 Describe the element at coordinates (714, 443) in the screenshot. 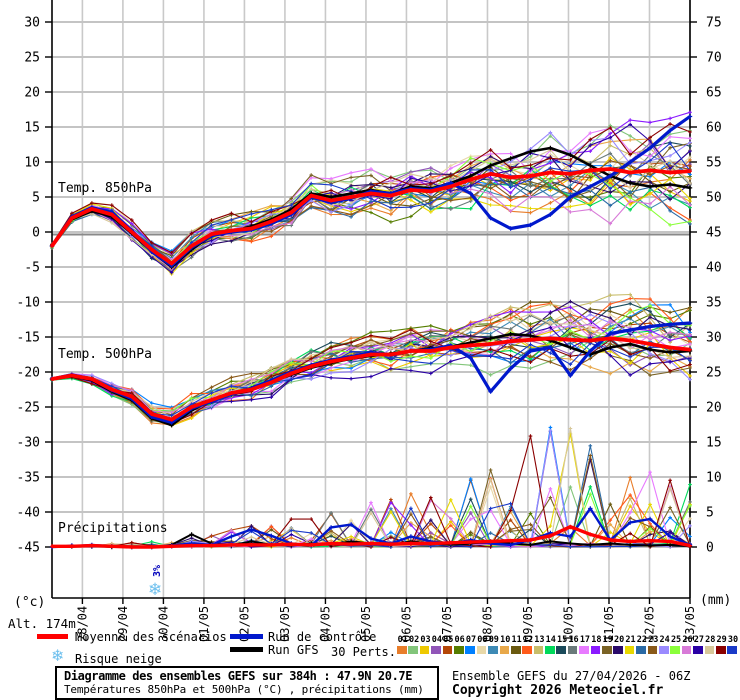

I see `y-axis-label-right: 15` at that location.